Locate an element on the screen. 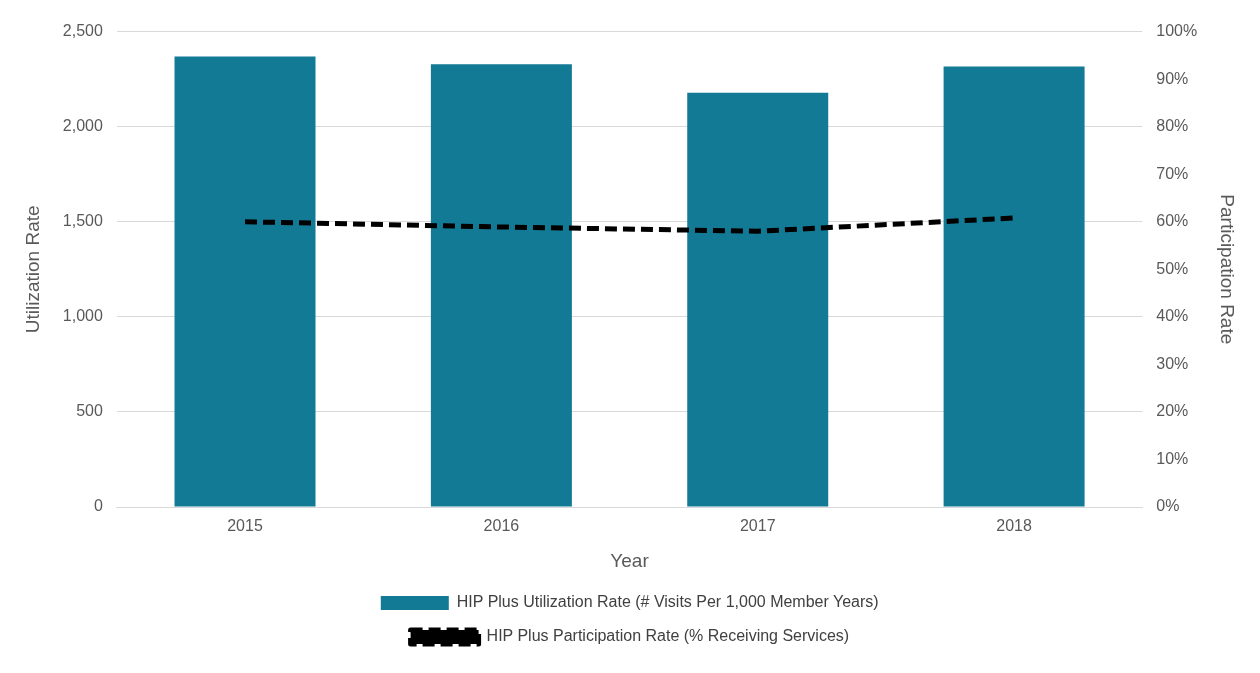  y2-tick-label: 90% is located at coordinates (1172, 78).